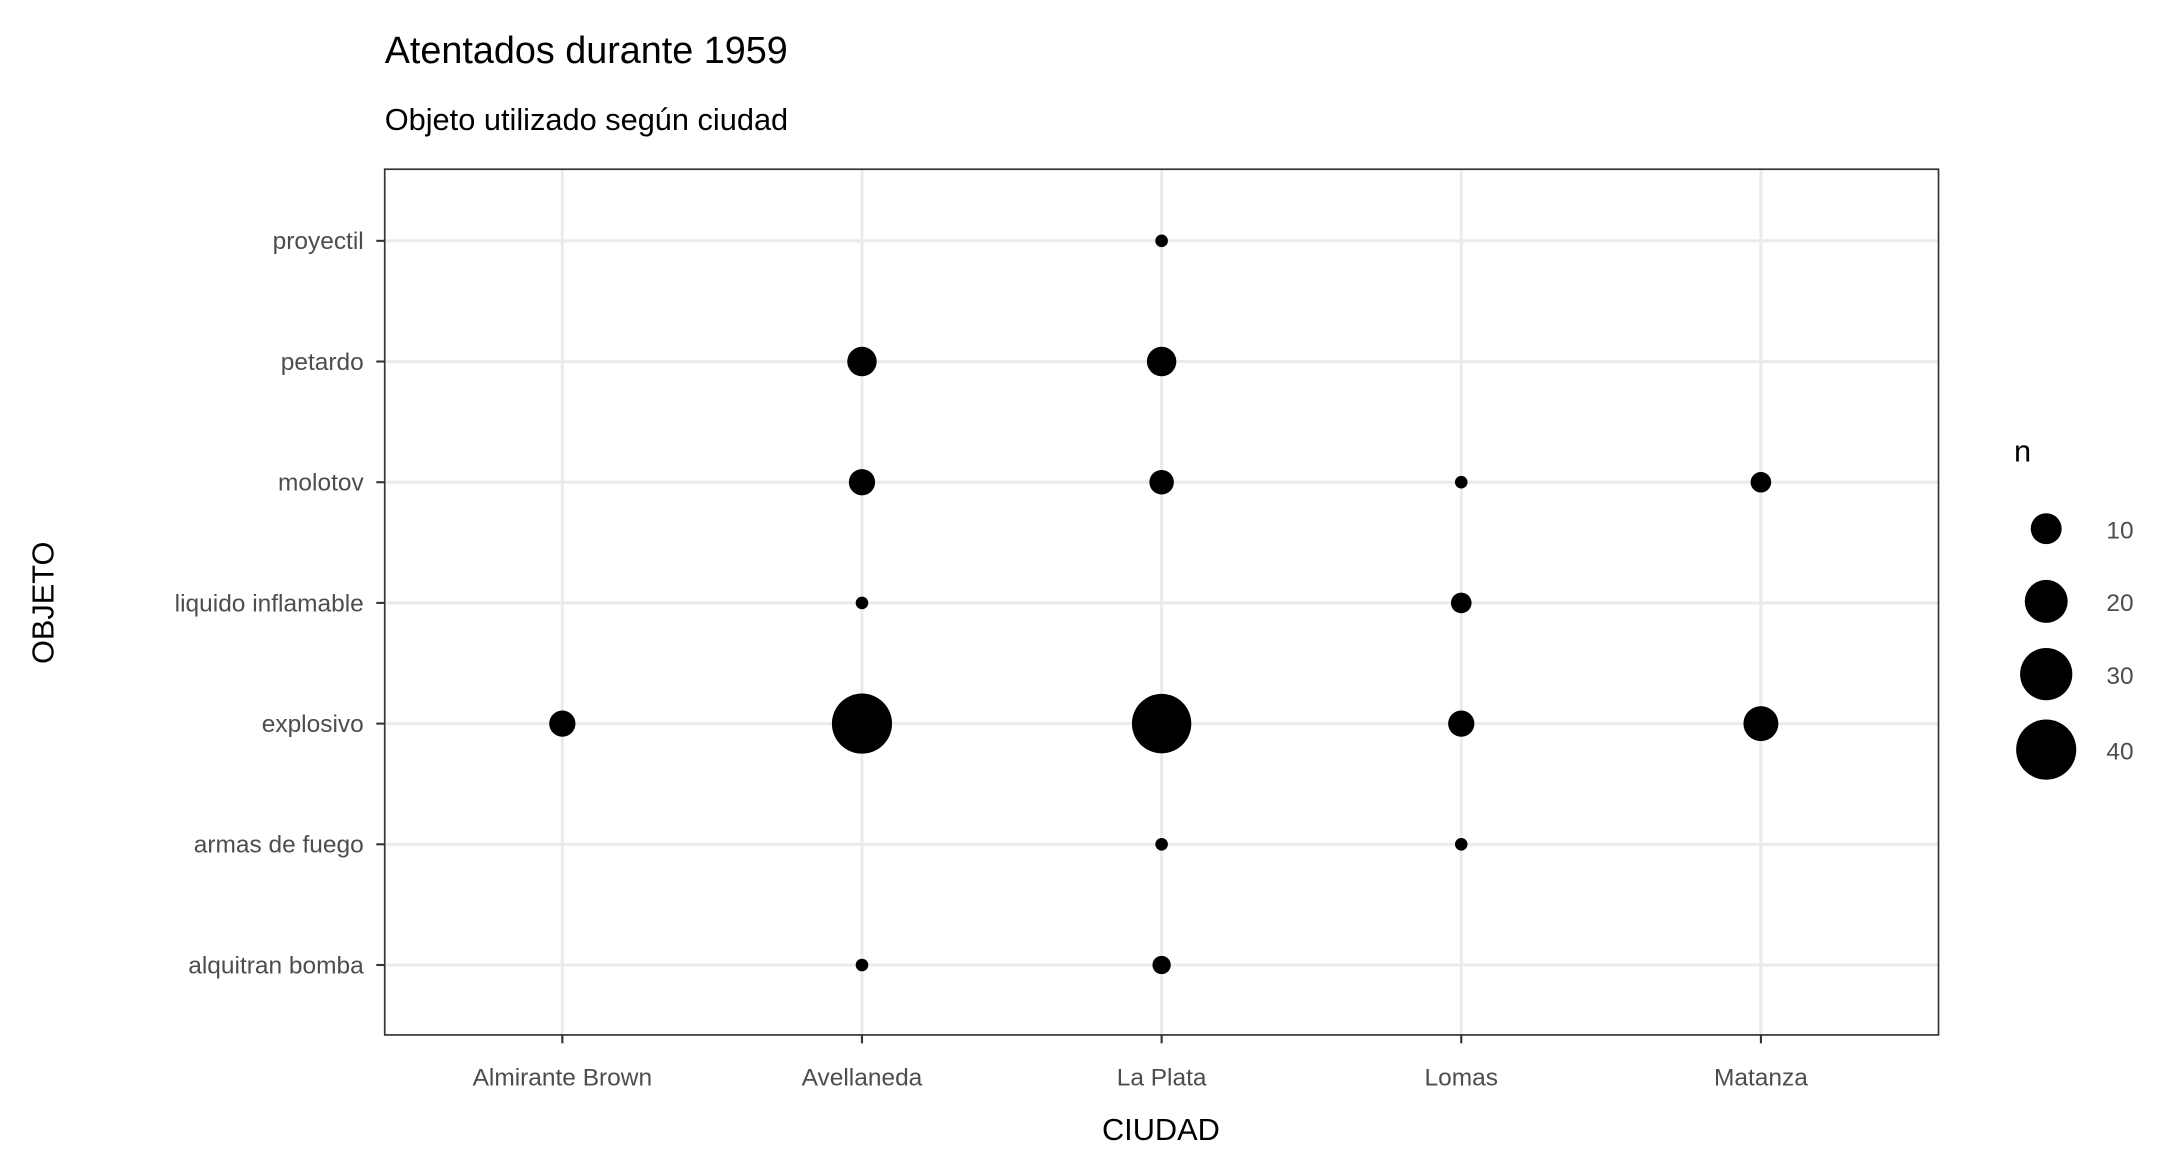 The height and width of the screenshot is (1165, 2168). What do you see at coordinates (1162, 1077) in the screenshot?
I see `x-tick-label: La Plata` at bounding box center [1162, 1077].